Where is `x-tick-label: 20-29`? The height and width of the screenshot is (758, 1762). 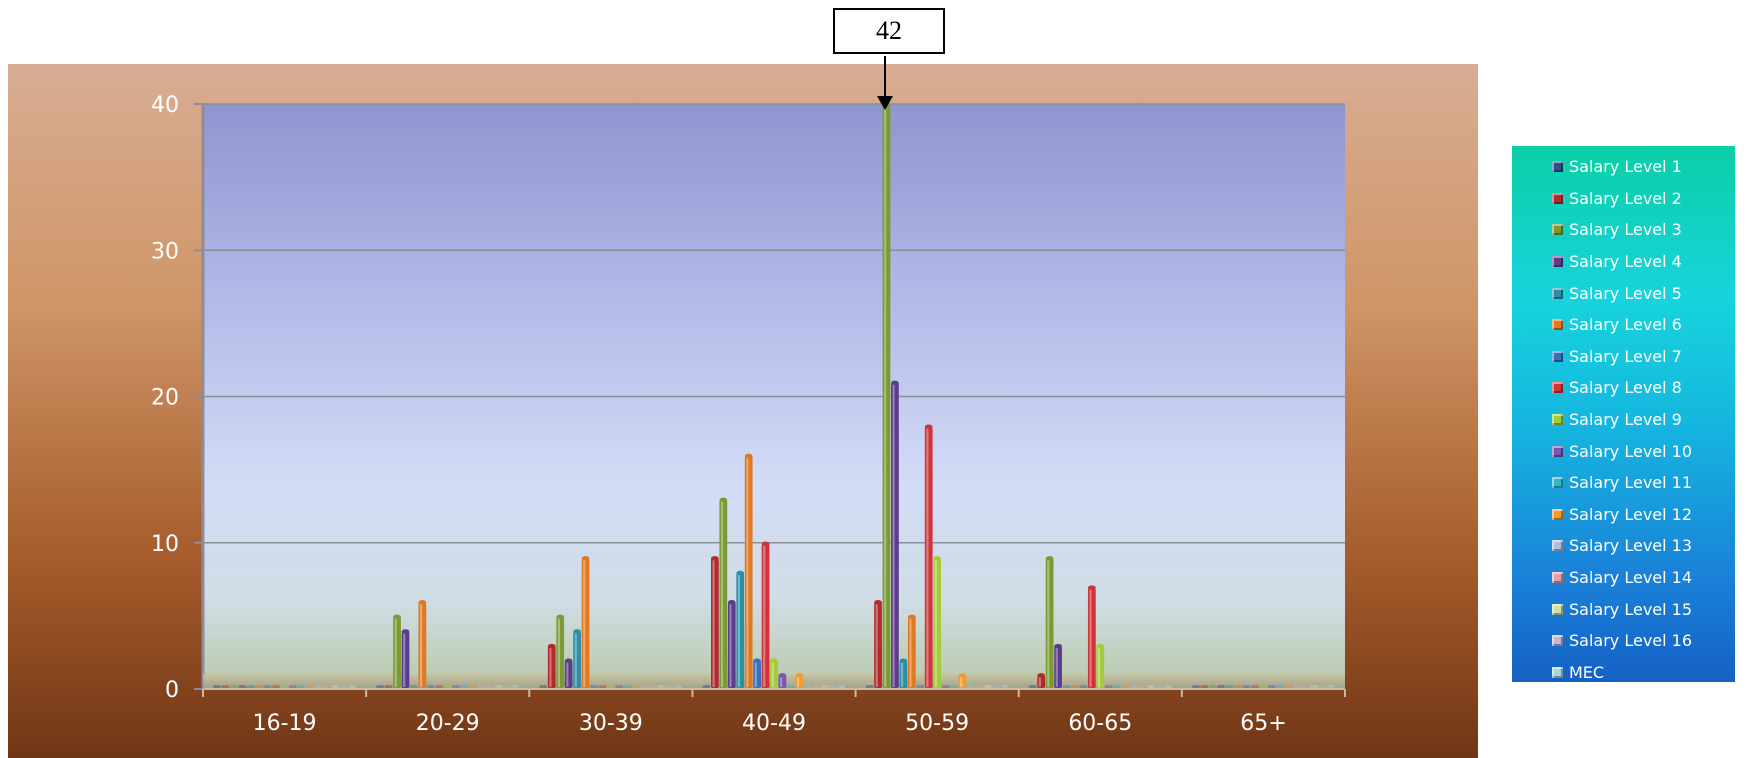 x-tick-label: 20-29 is located at coordinates (448, 723).